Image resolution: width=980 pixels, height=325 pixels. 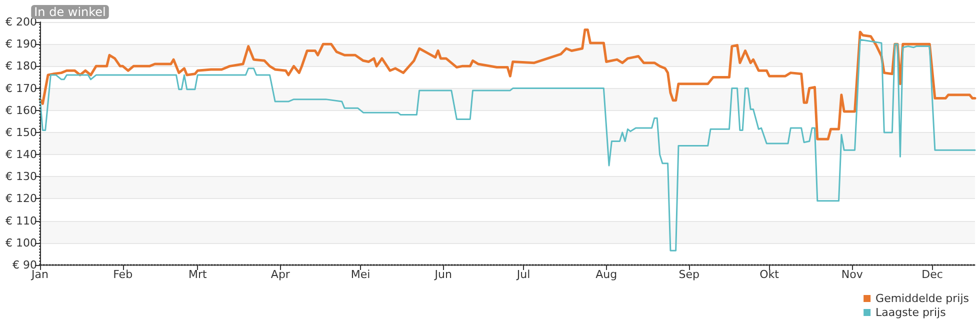 What do you see at coordinates (21, 110) in the screenshot?
I see `y-tick-label: € 160` at bounding box center [21, 110].